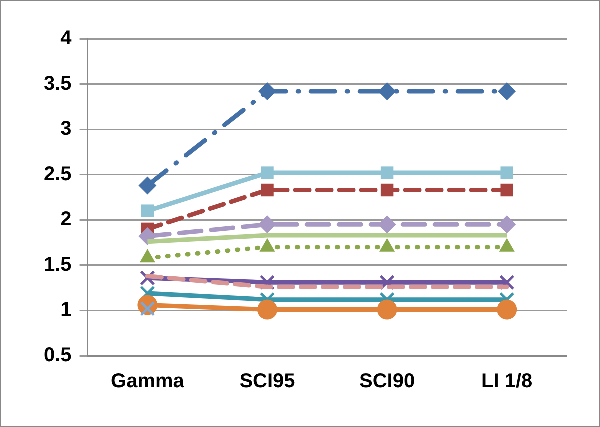  Describe the element at coordinates (388, 381) in the screenshot. I see `x-tick-label: SCI90` at that location.